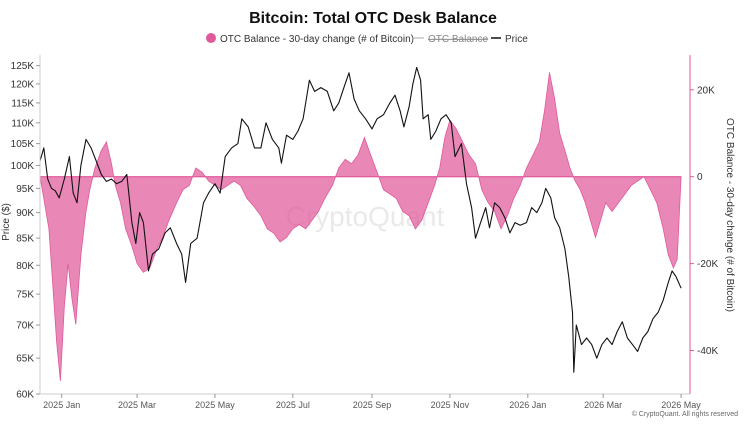 The width and height of the screenshot is (746, 432). I want to click on x-tick-label: 2025 Nov, so click(450, 405).